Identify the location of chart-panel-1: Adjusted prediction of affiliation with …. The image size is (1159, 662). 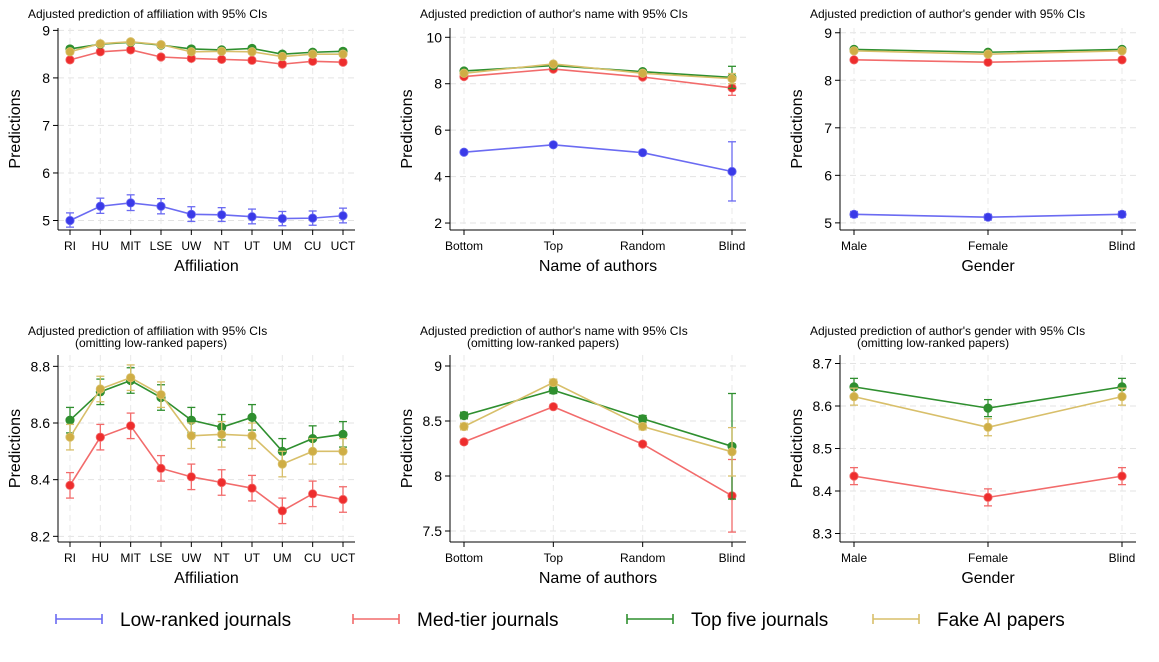
(181, 141).